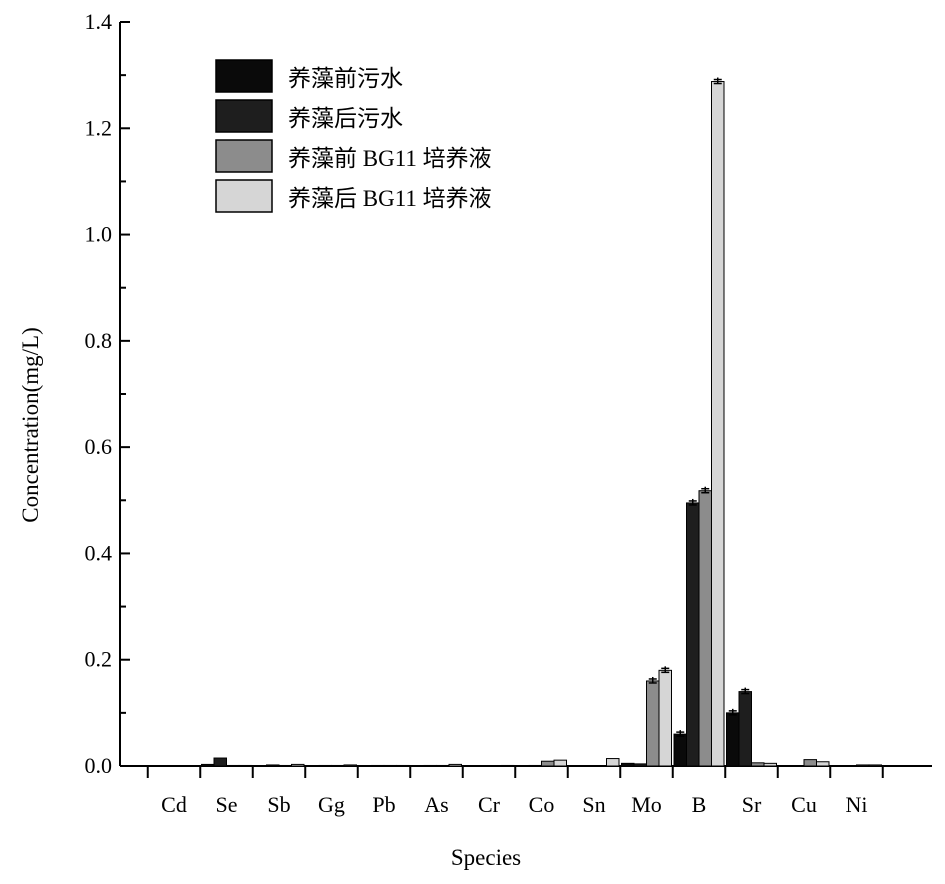 The height and width of the screenshot is (884, 945). What do you see at coordinates (30, 424) in the screenshot?
I see `y-axis-title: Concentration(mg/L)` at bounding box center [30, 424].